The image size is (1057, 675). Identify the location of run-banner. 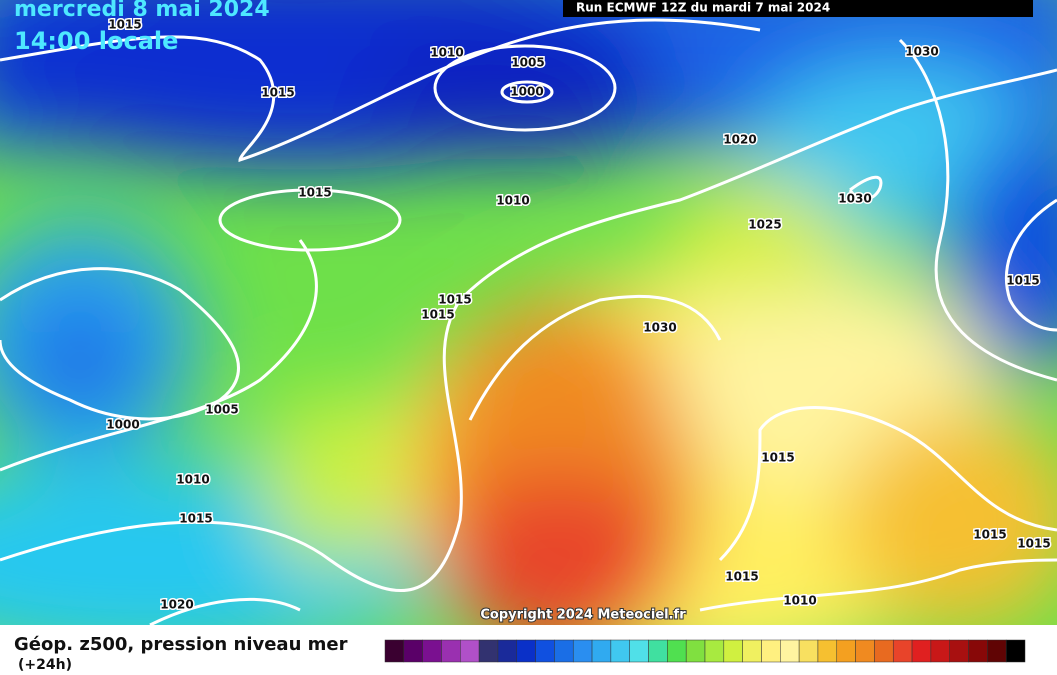
(798, 8).